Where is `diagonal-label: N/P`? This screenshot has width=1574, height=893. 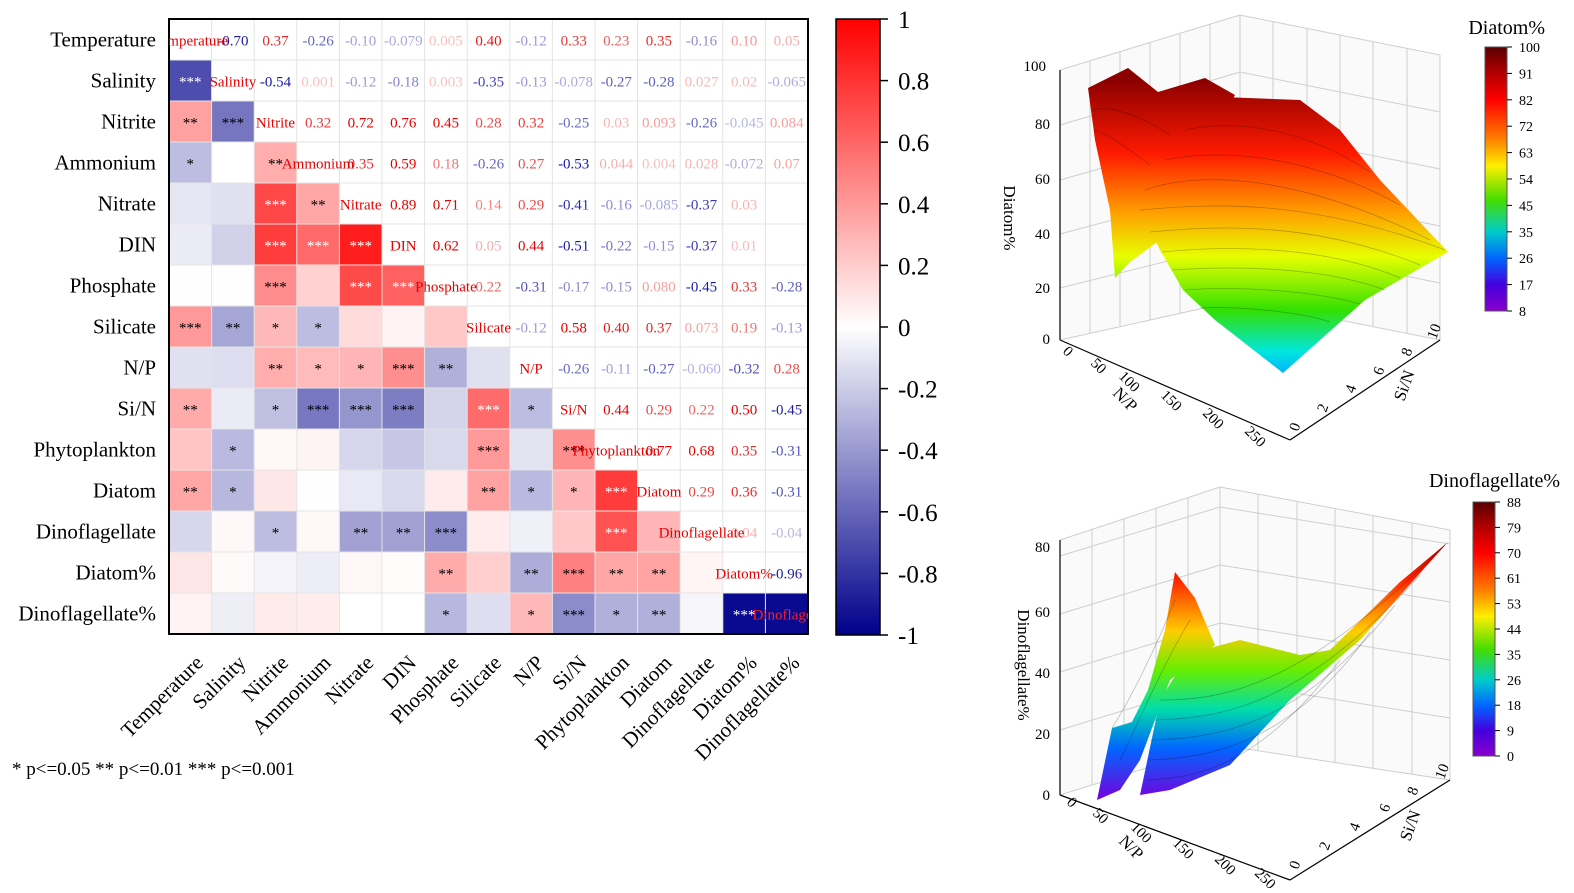 diagonal-label: N/P is located at coordinates (530, 370).